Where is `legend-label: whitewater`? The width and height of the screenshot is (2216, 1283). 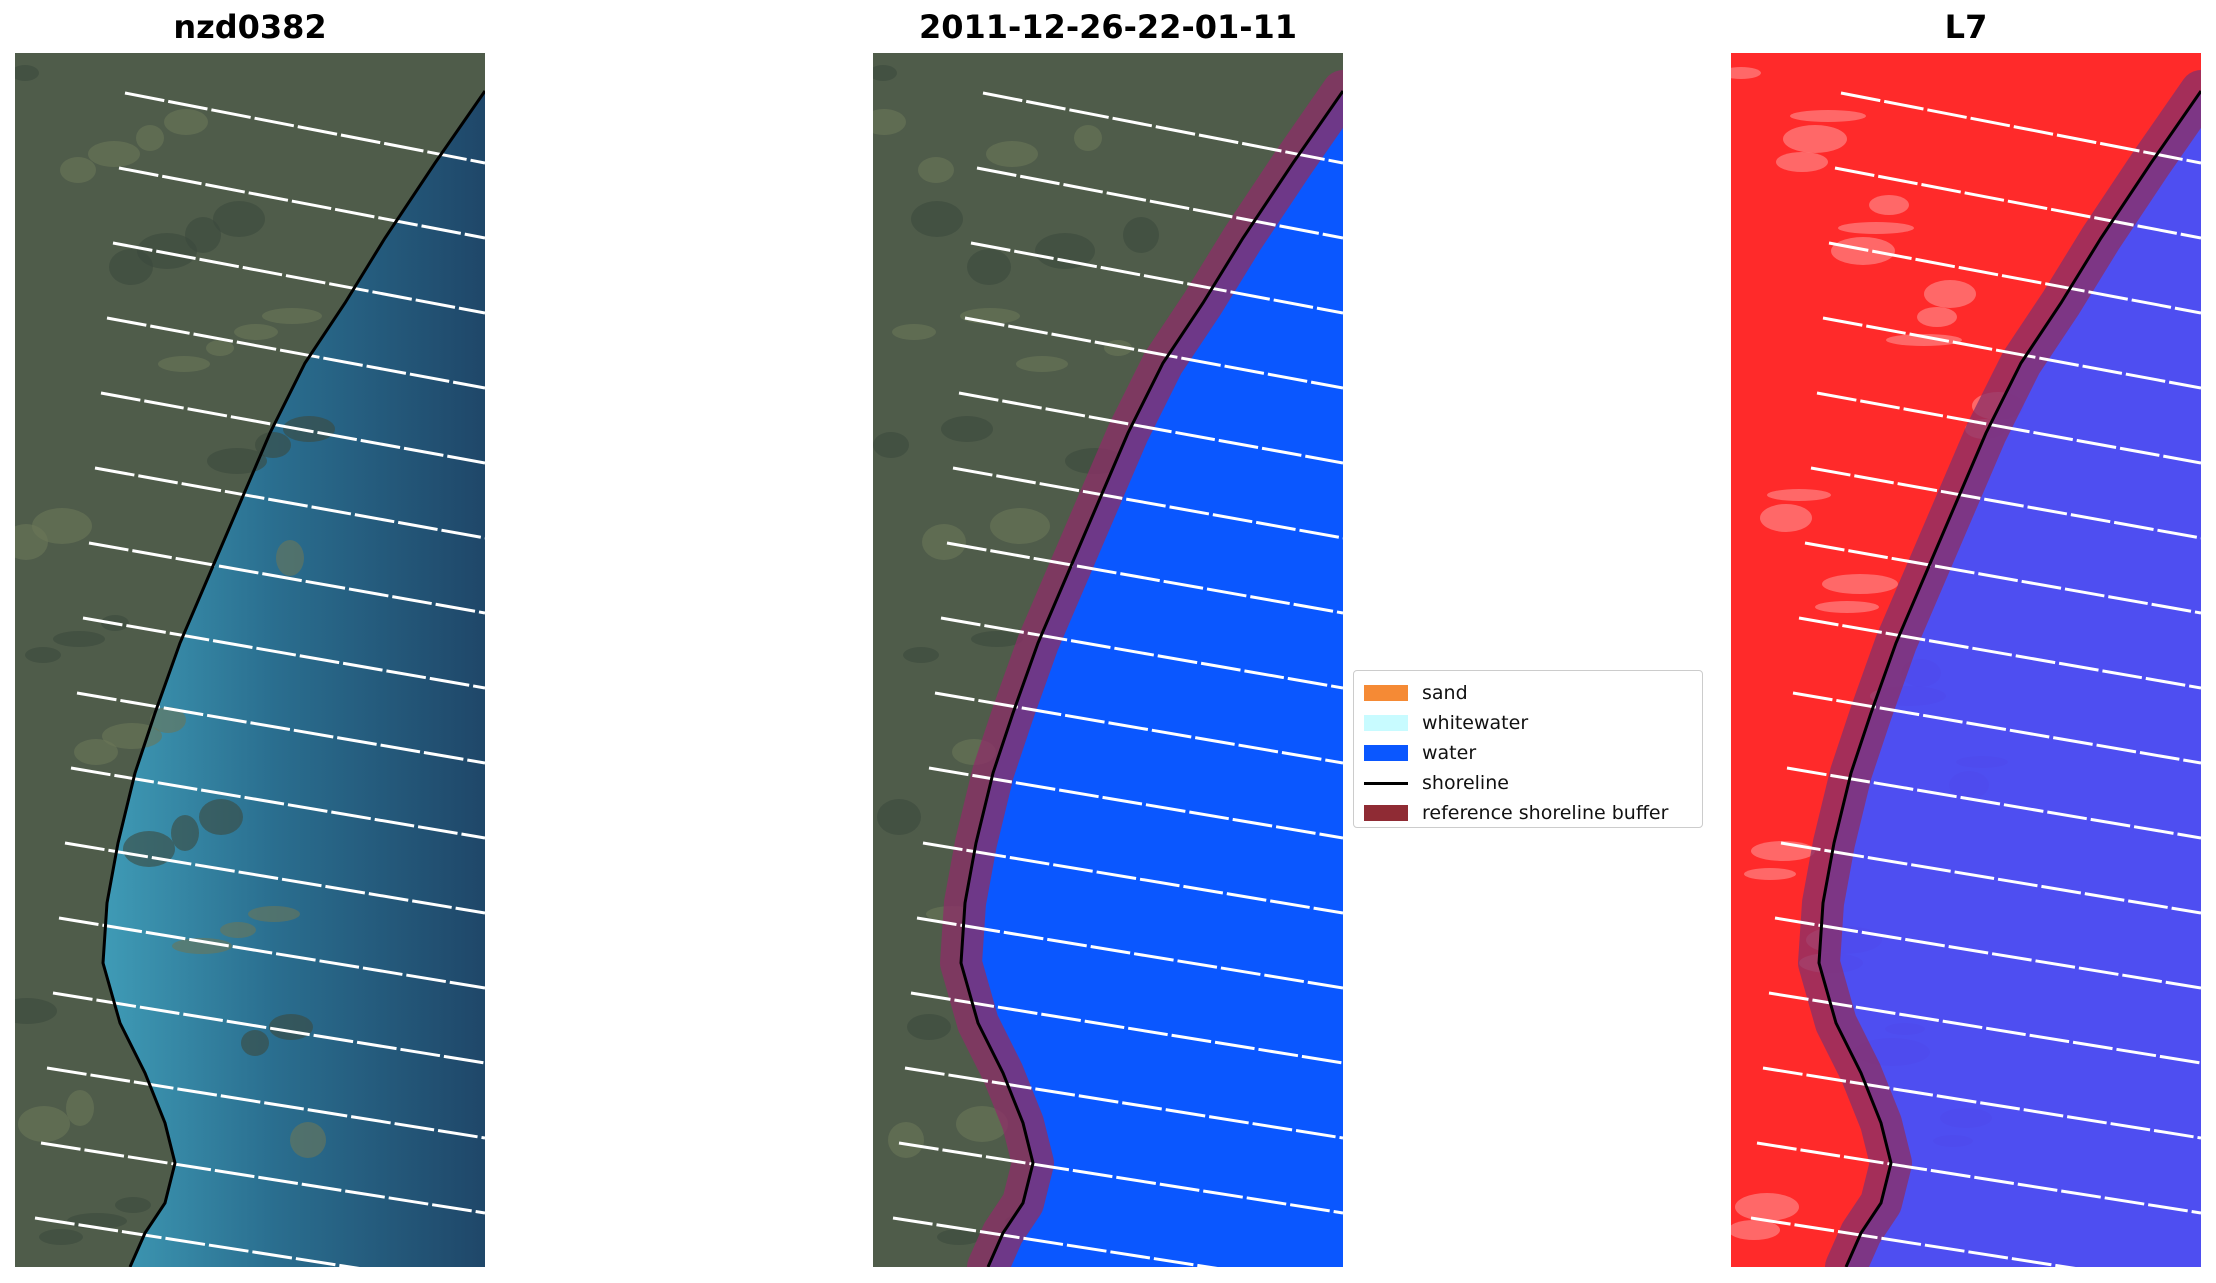 legend-label: whitewater is located at coordinates (1475, 723).